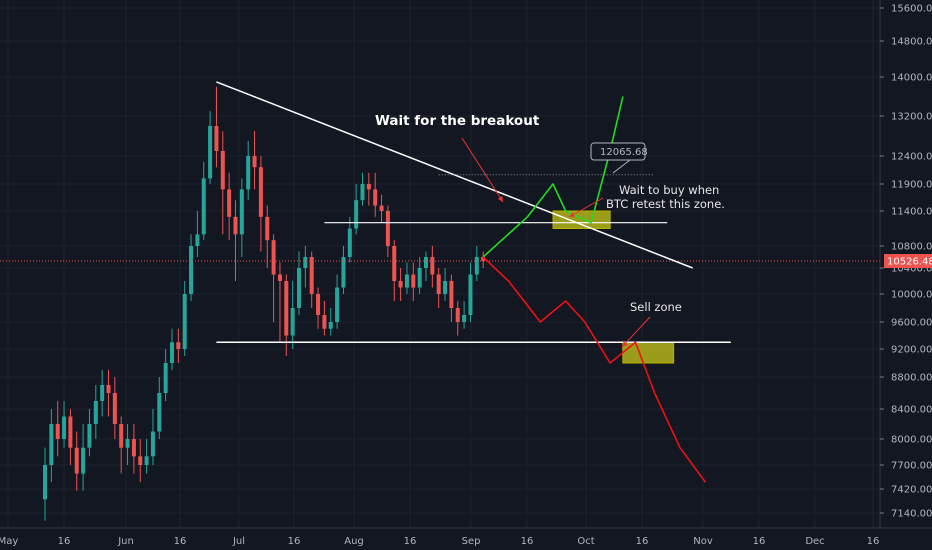  I want to click on price-tick-label: 7140.00, so click(911, 514).